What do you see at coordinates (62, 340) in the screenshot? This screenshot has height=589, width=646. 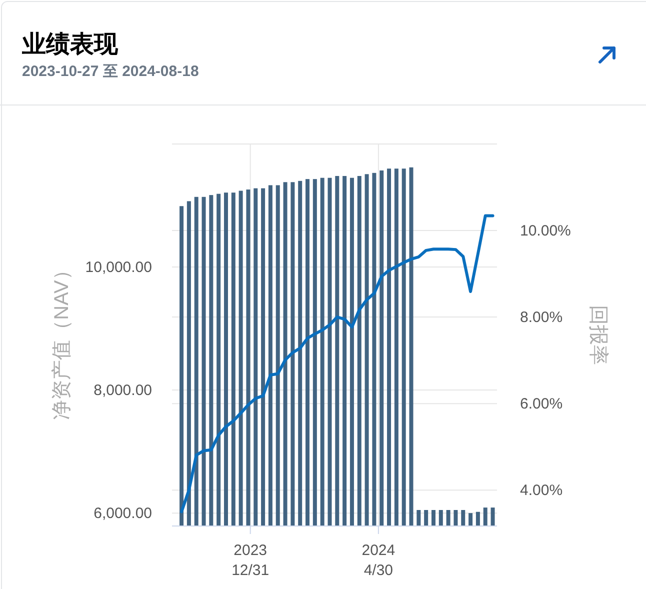 I see `y-axis-title: 净资产值（NAV）` at bounding box center [62, 340].